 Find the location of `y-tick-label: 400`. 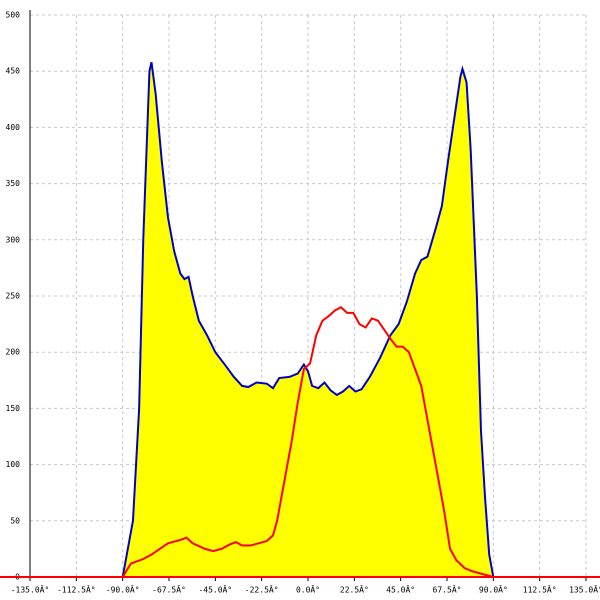

y-tick-label: 400 is located at coordinates (13, 127).